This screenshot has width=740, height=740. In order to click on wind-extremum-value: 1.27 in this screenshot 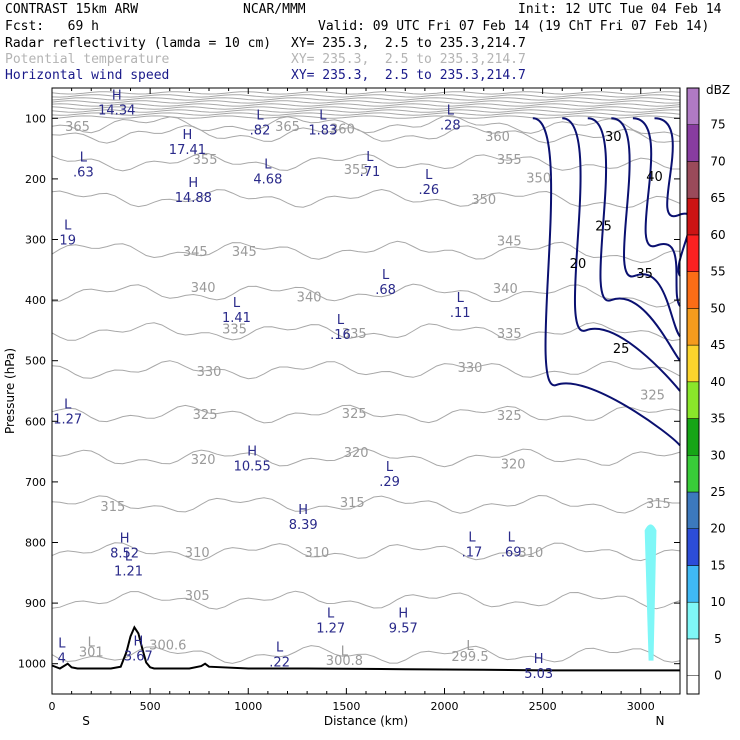, I will do `click(67, 420)`.